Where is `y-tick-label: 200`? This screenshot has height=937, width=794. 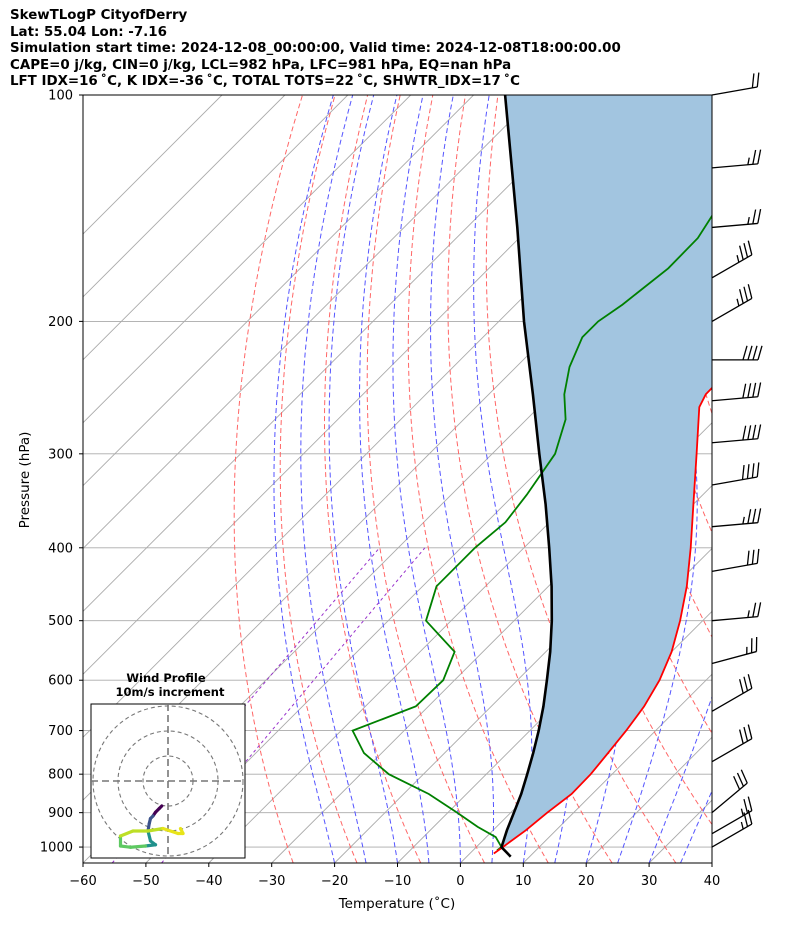
y-tick-label: 200 is located at coordinates (60, 322).